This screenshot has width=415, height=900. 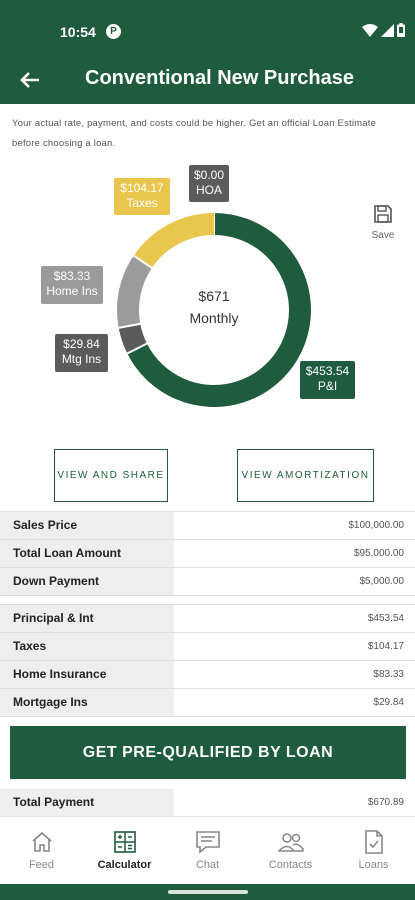 What do you see at coordinates (207, 647) in the screenshot?
I see `table-row: Taxes $104.17` at bounding box center [207, 647].